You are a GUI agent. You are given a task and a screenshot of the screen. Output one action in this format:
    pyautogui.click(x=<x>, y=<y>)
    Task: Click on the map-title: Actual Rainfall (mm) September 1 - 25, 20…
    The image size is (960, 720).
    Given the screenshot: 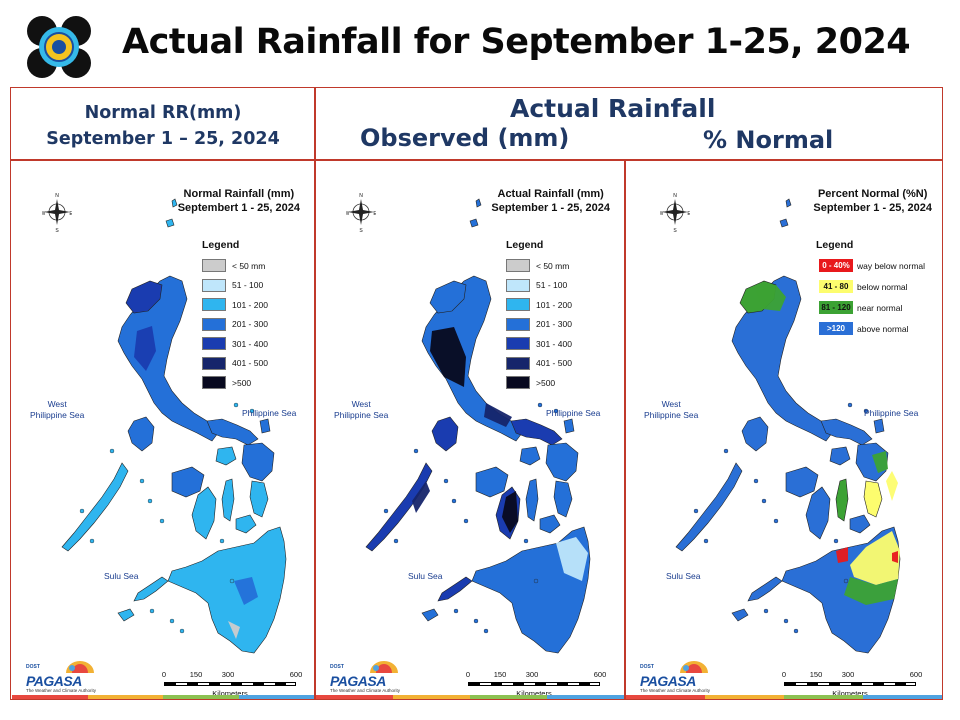 What is the action you would take?
    pyautogui.click(x=550, y=201)
    